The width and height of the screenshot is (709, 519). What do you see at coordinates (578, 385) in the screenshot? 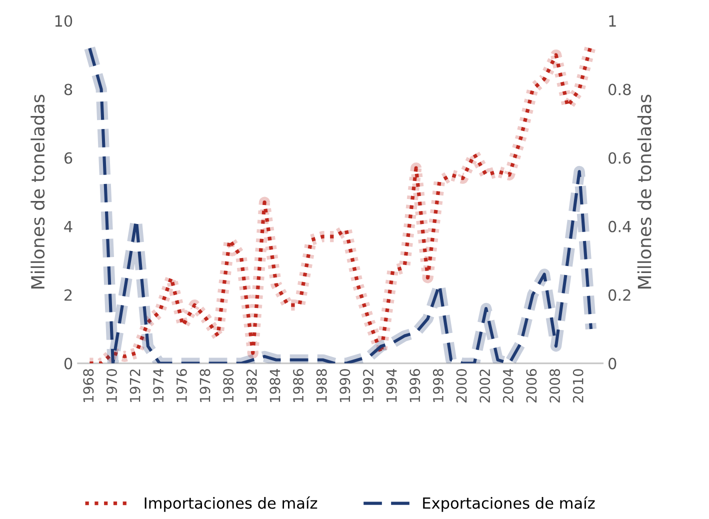
I see `x-tick-label: 2010` at bounding box center [578, 385].